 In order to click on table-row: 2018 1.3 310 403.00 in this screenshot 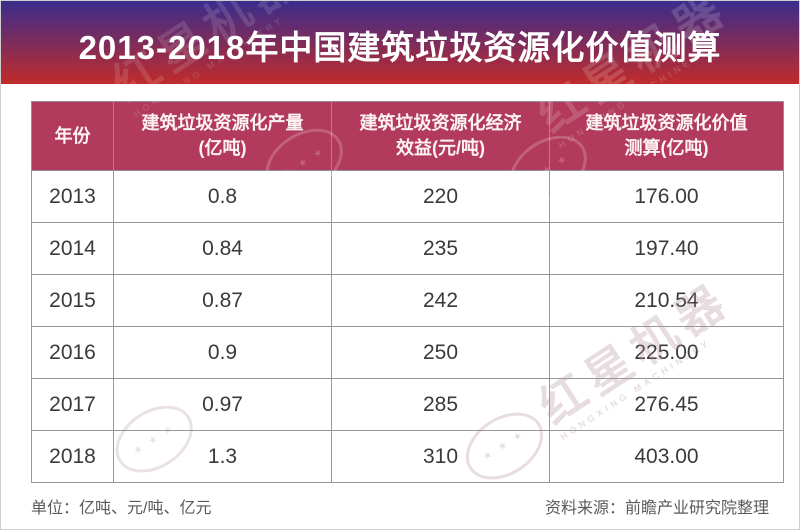, I will do `click(407, 456)`.